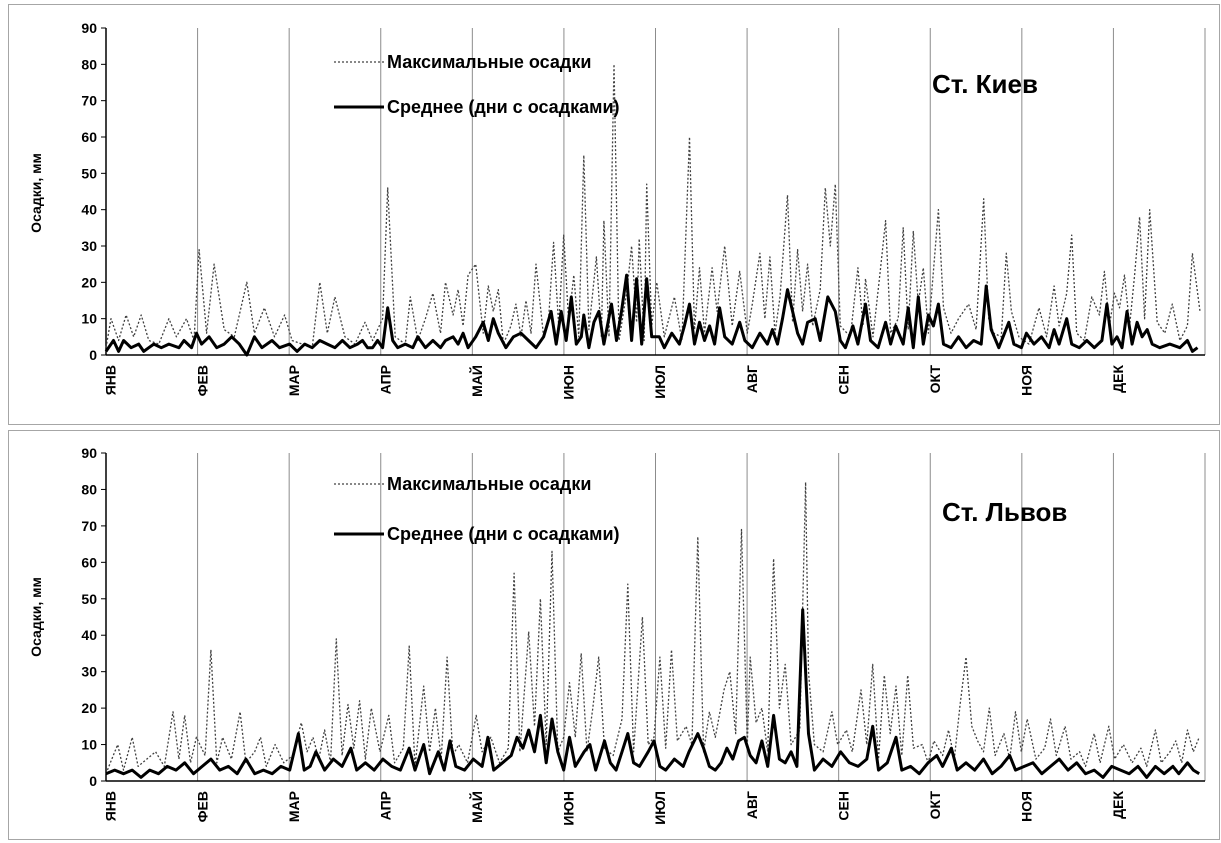  What do you see at coordinates (1004, 512) in the screenshot?
I see `chart-title: Ст. Львов` at bounding box center [1004, 512].